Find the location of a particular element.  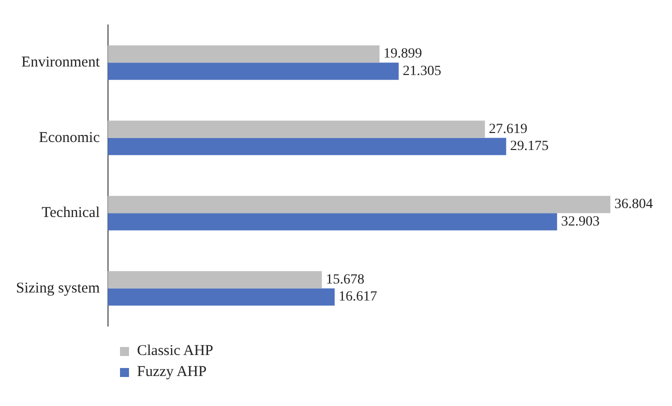

data-label: 27.619 is located at coordinates (508, 129).